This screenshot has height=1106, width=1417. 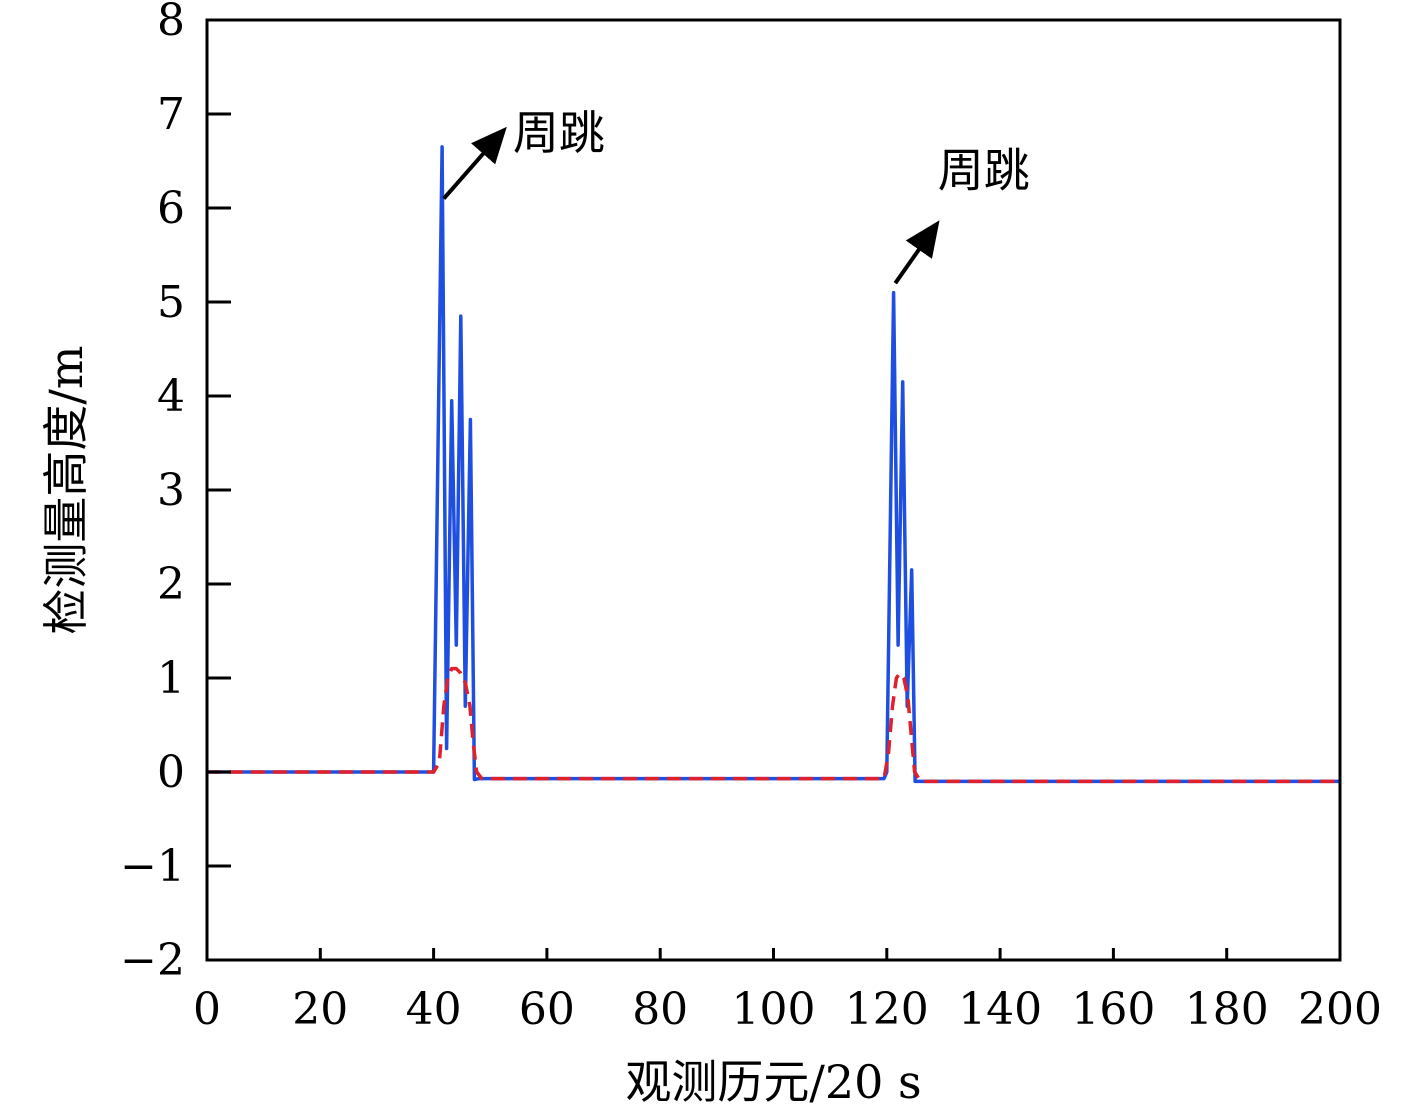 I want to click on y-axis-title: 检测量高度/m, so click(x=66, y=489).